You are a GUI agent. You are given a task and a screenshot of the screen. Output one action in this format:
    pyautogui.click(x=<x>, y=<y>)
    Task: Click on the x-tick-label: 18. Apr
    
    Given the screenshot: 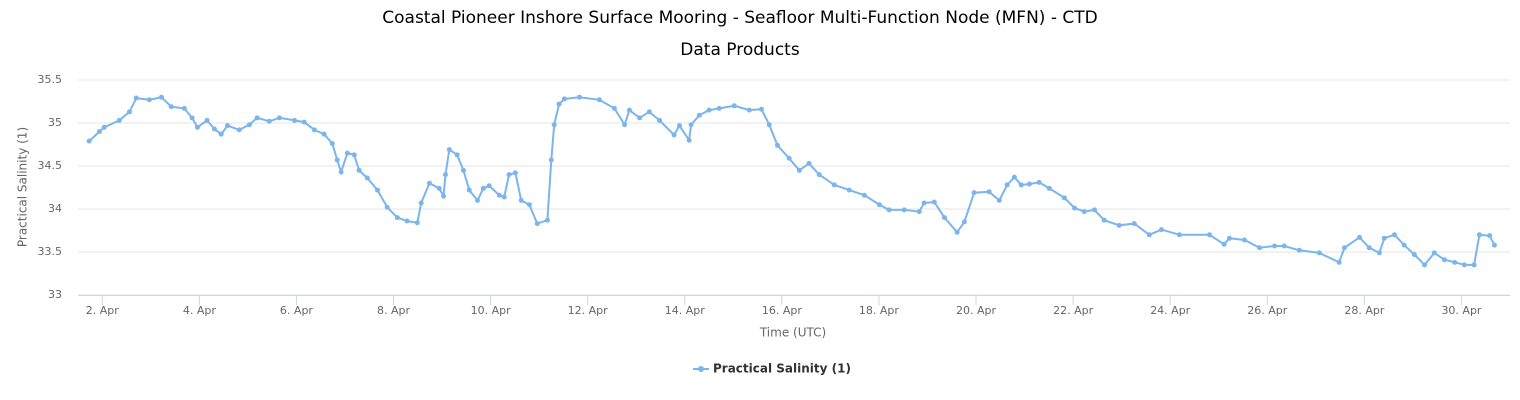 What is the action you would take?
    pyautogui.click(x=879, y=310)
    